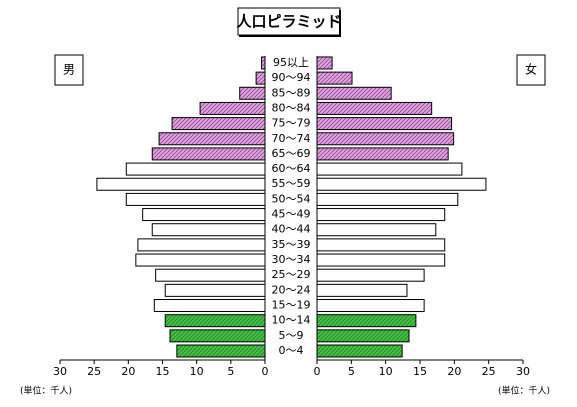  Describe the element at coordinates (291, 183) in the screenshot. I see `category-label: 55〜59` at that location.